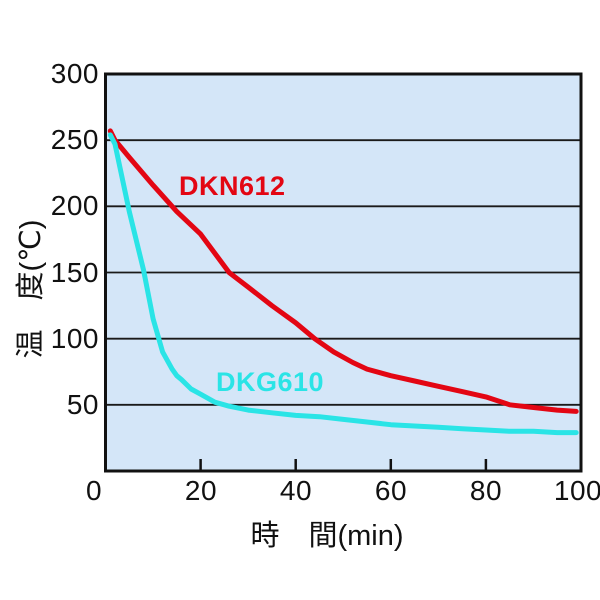 The width and height of the screenshot is (600, 600). What do you see at coordinates (486, 490) in the screenshot?
I see `x-tick-80: 80` at bounding box center [486, 490].